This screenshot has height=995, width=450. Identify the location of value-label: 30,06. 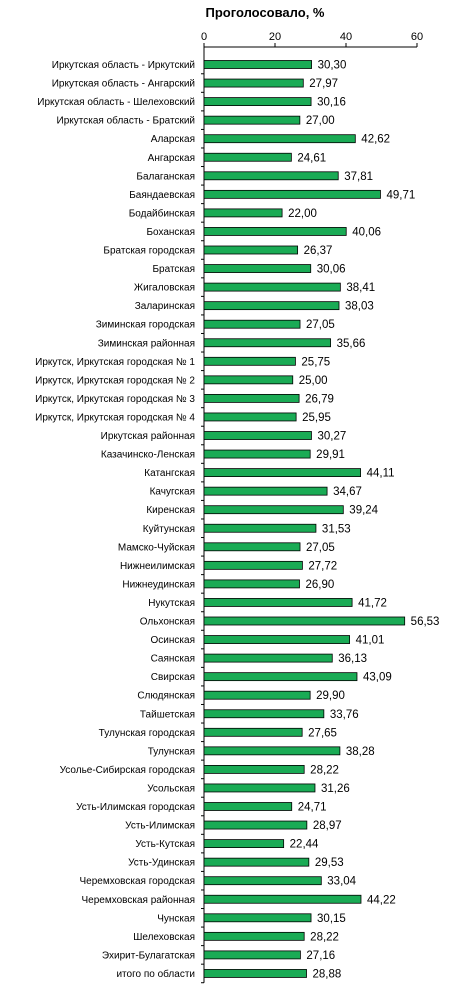
(331, 270).